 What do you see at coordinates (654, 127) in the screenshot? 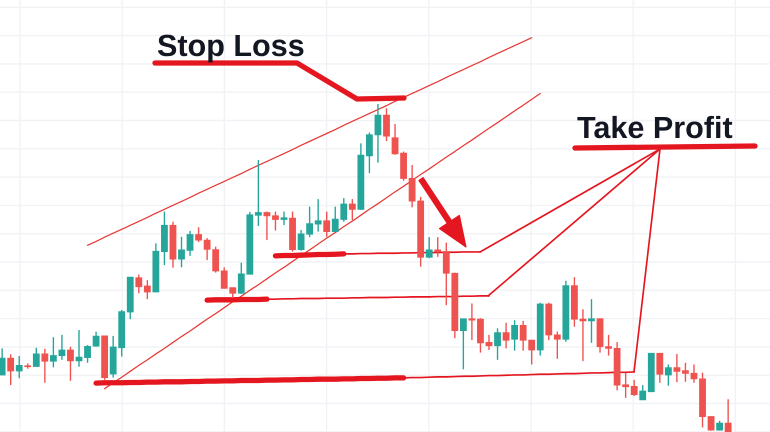
I see `annotation: Take Profit` at bounding box center [654, 127].